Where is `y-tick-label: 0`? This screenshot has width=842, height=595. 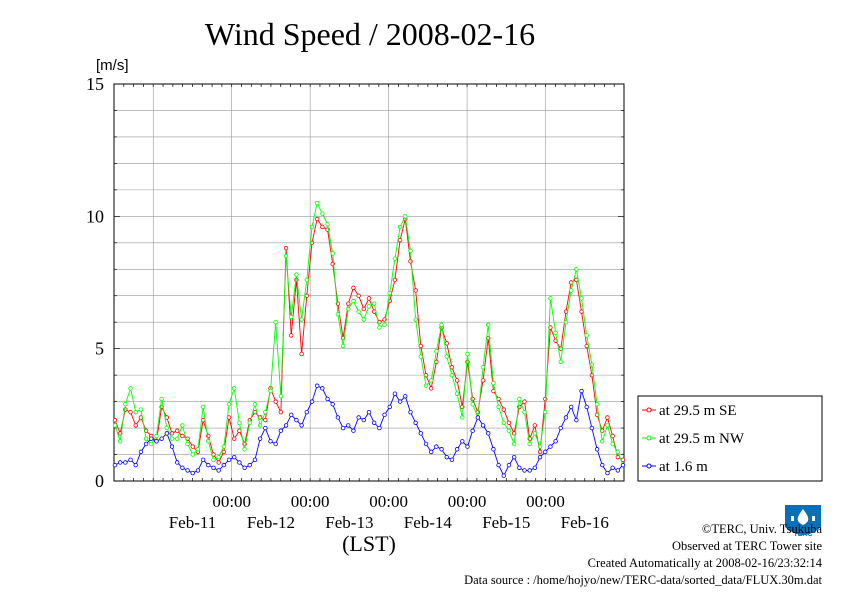
y-tick-label: 0 is located at coordinates (99, 481).